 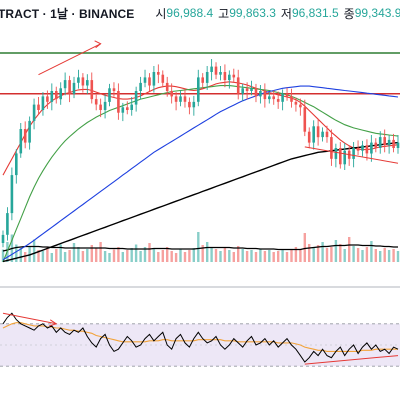 What do you see at coordinates (315, 13) in the screenshot?
I see `low-value: 96,831.5` at bounding box center [315, 13].